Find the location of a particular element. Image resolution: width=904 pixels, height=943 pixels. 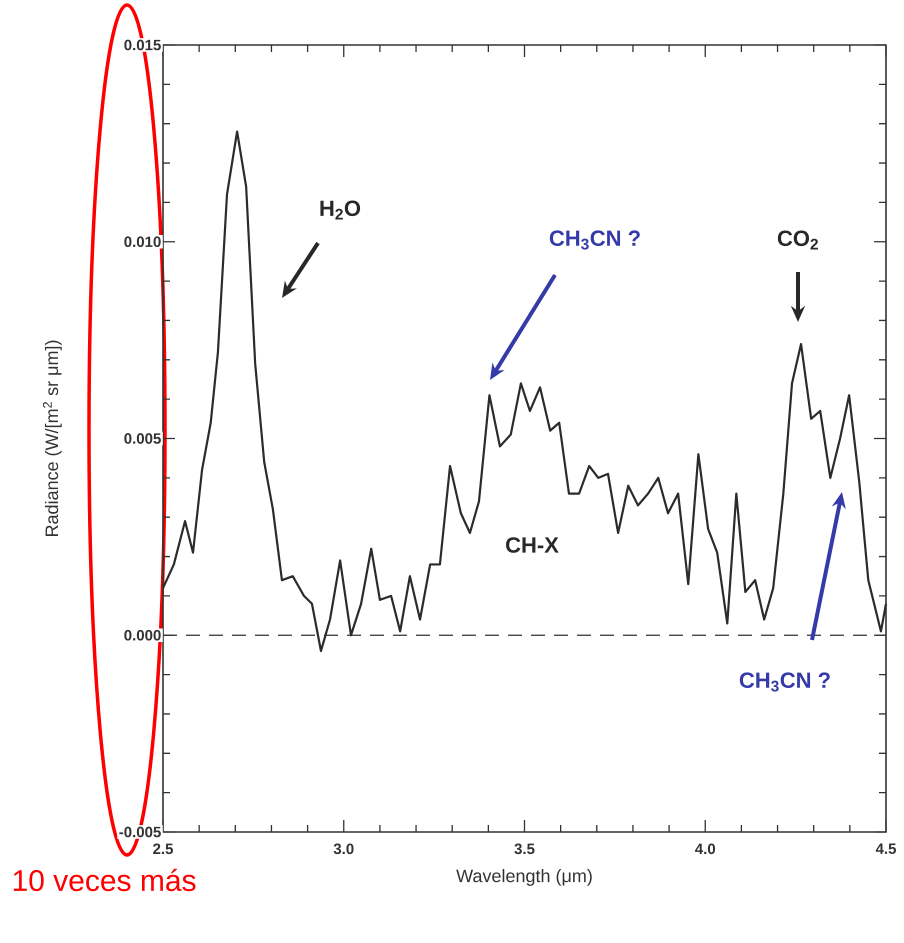

y-tick-label: 0.000 is located at coordinates (142, 635).